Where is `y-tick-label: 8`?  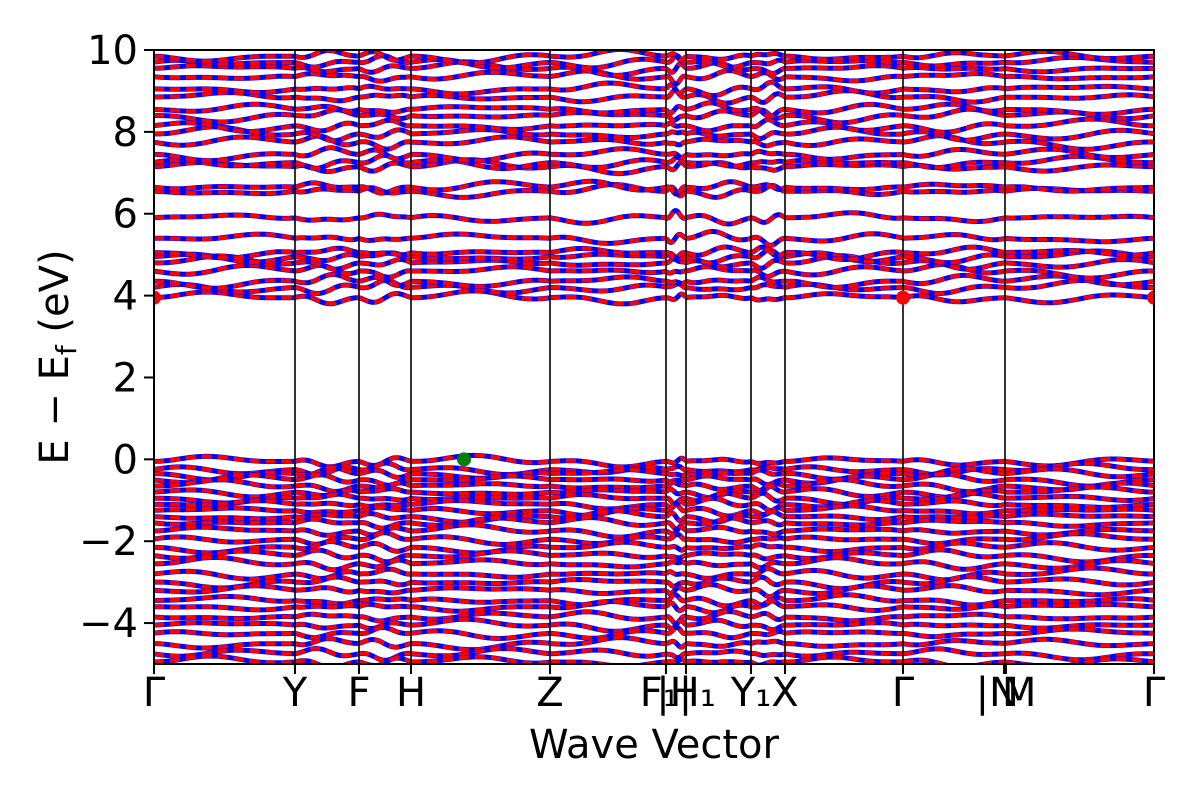
y-tick-label: 8 is located at coordinates (125, 133).